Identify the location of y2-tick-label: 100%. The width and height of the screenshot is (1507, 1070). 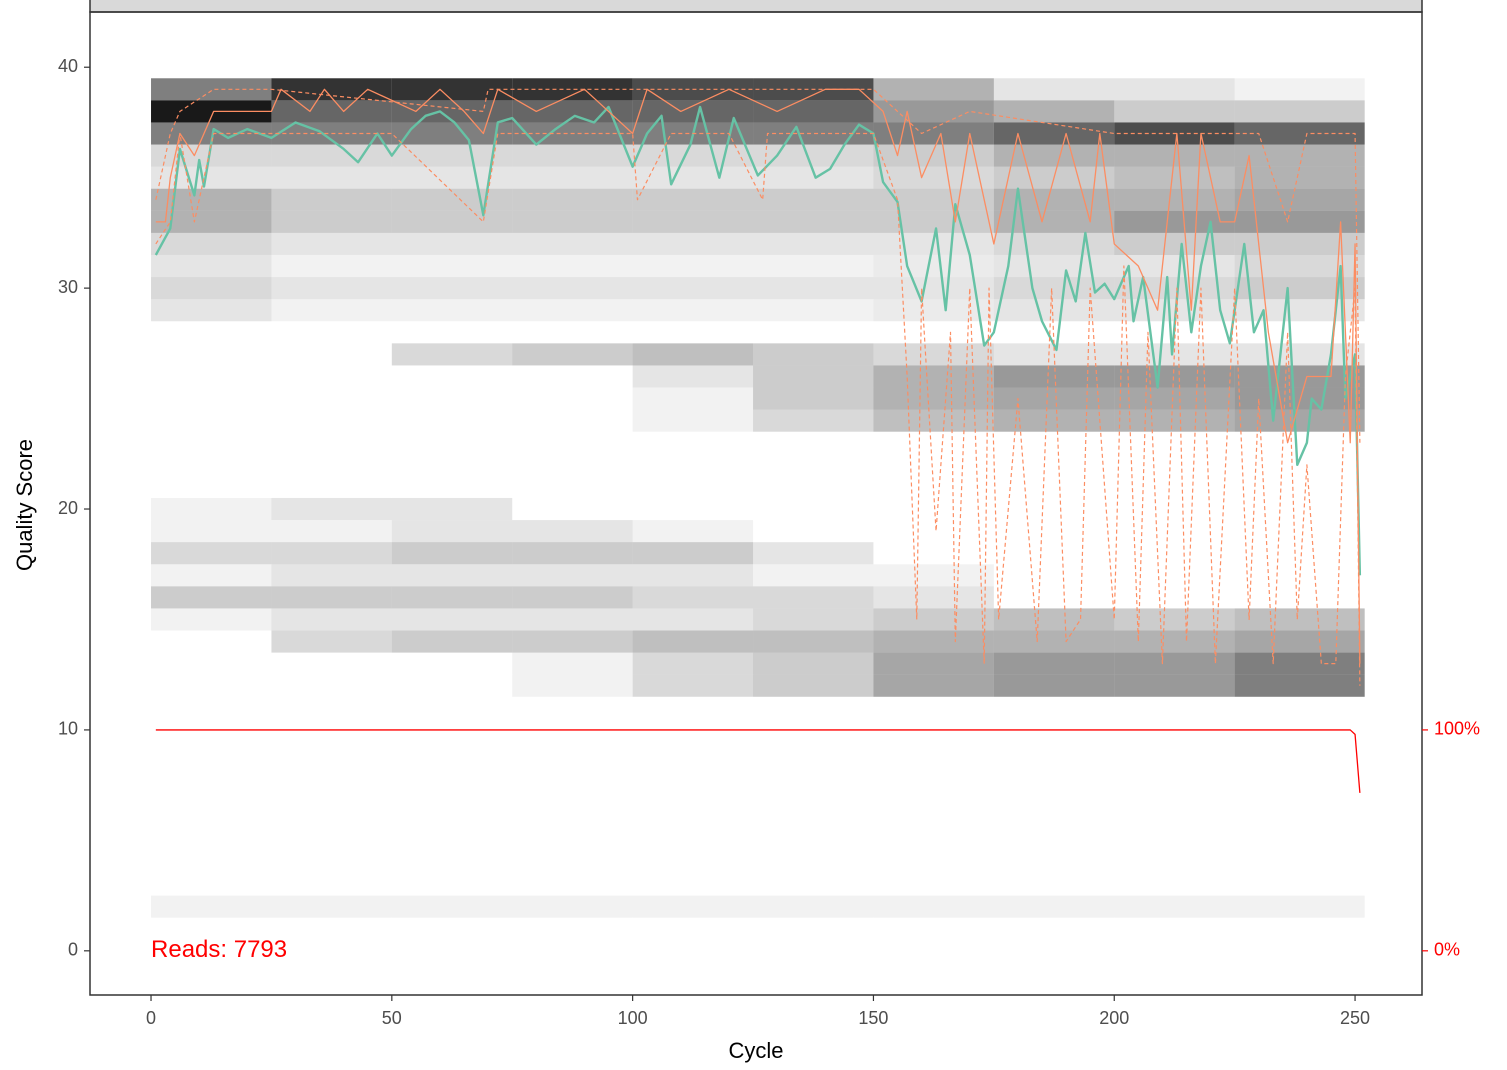
(1457, 729).